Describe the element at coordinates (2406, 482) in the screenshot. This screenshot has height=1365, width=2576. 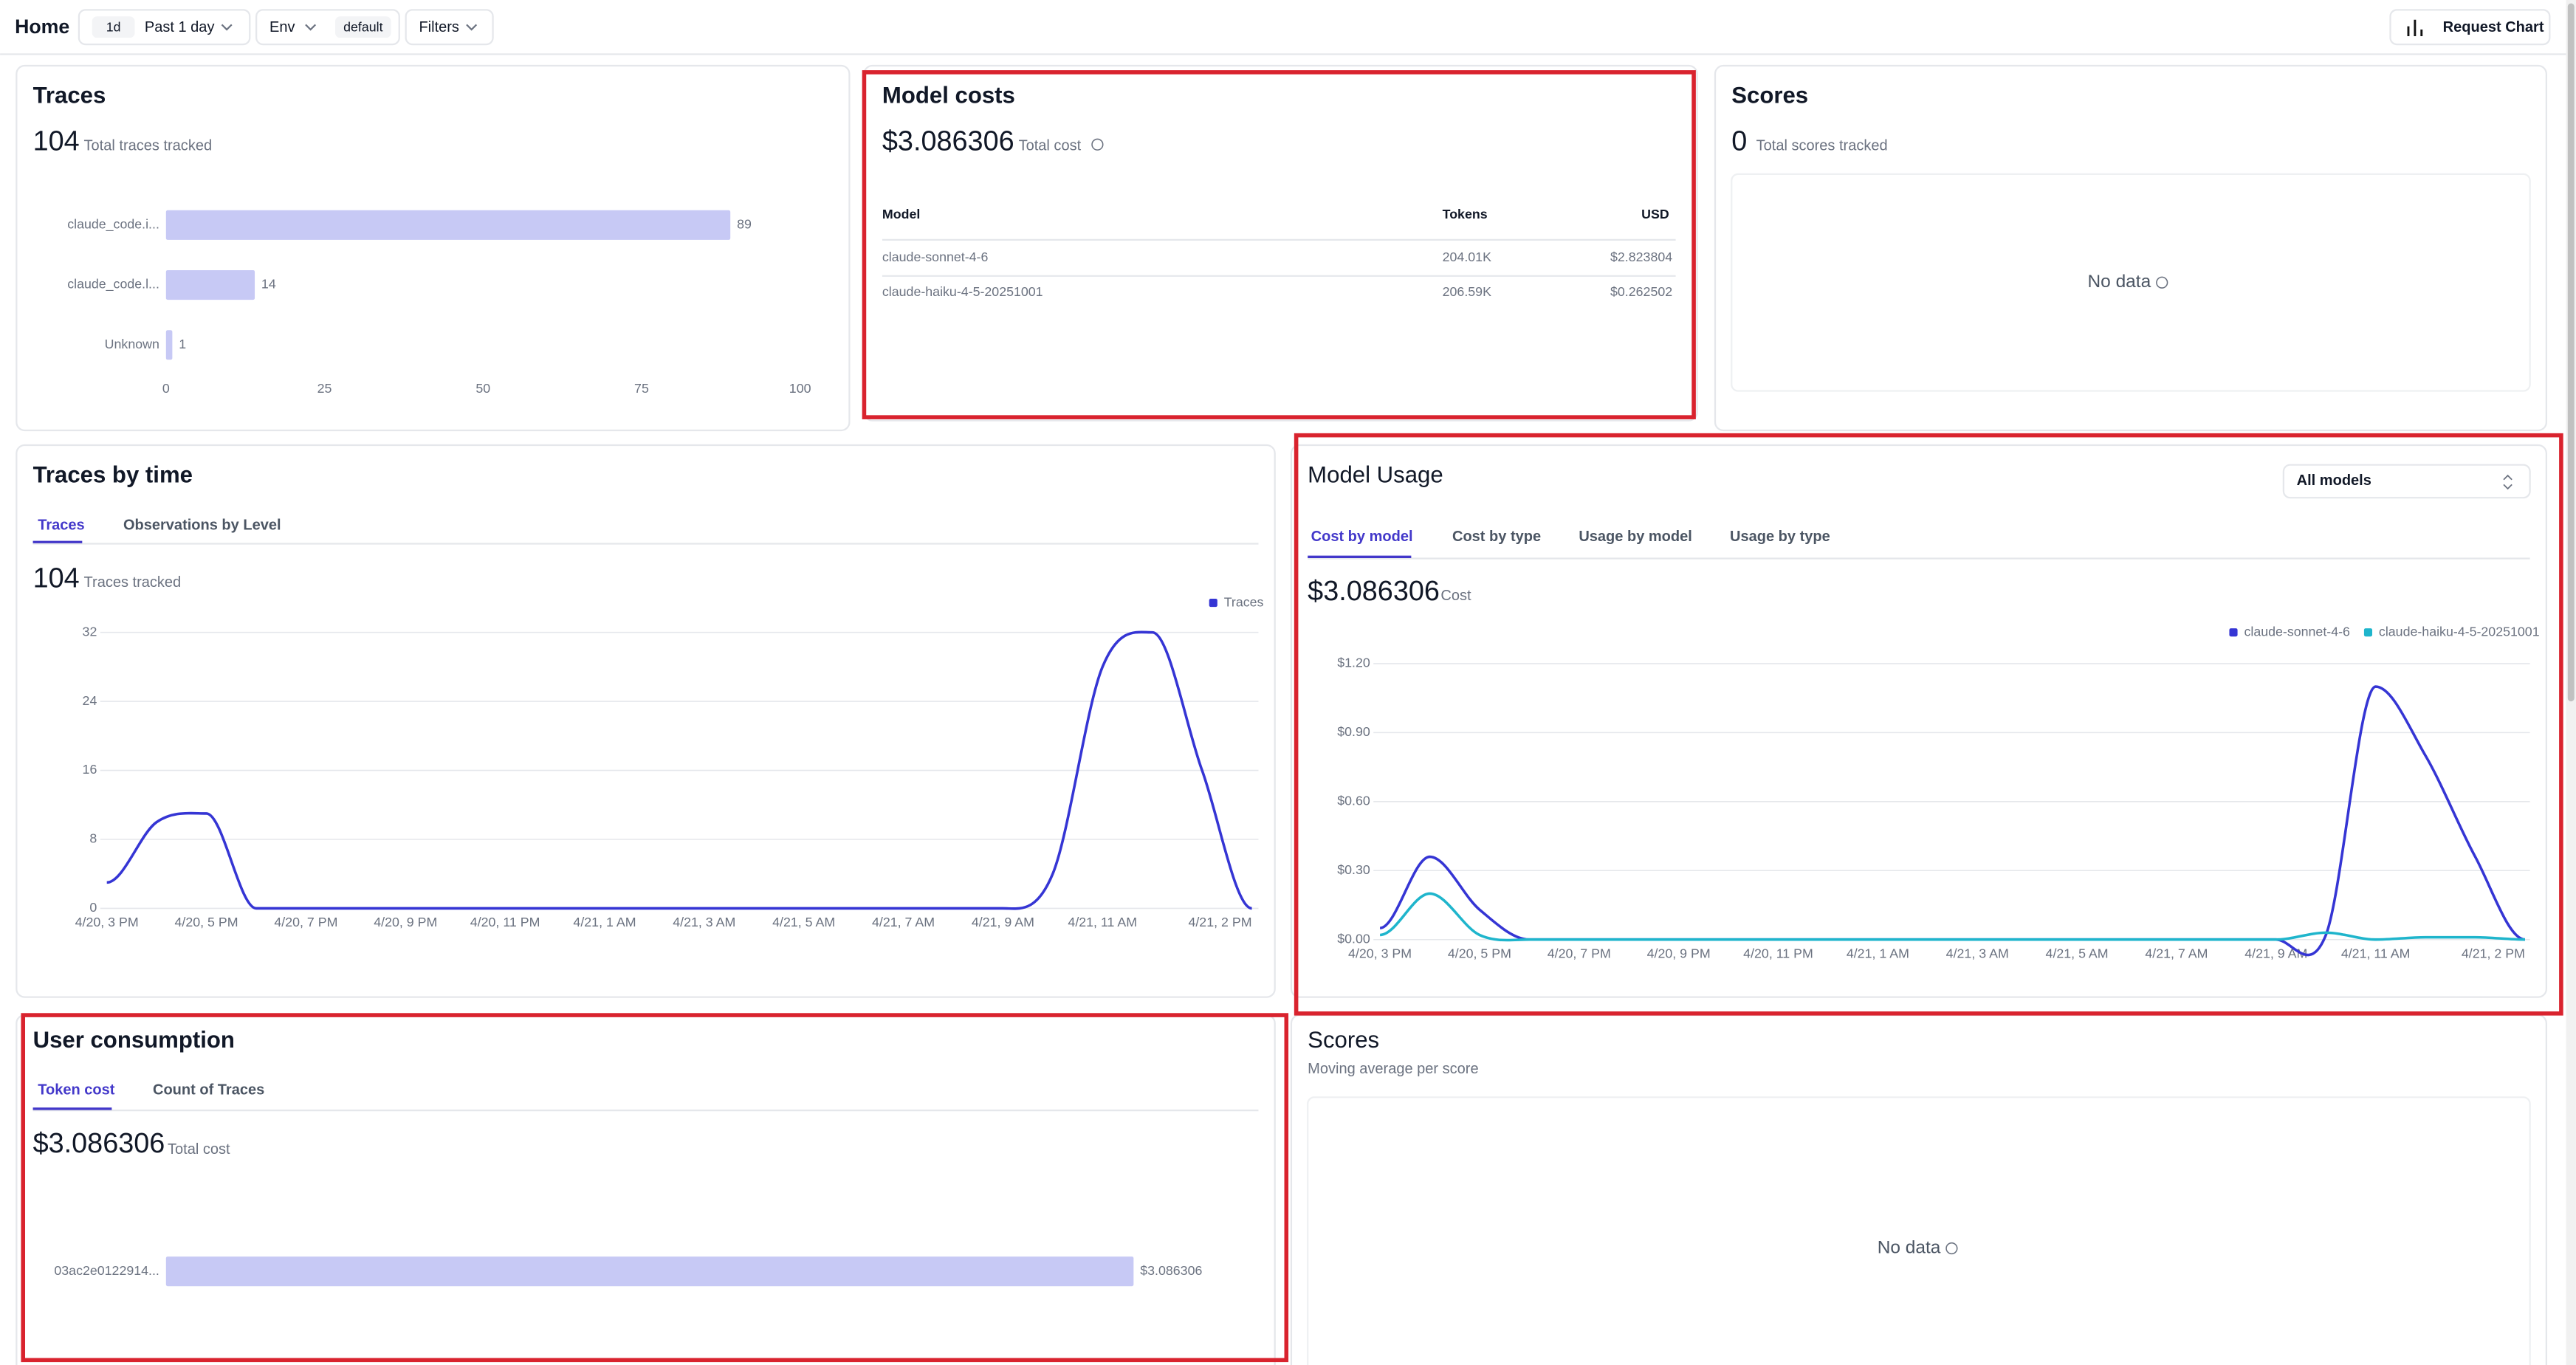
I see `model-select` at that location.